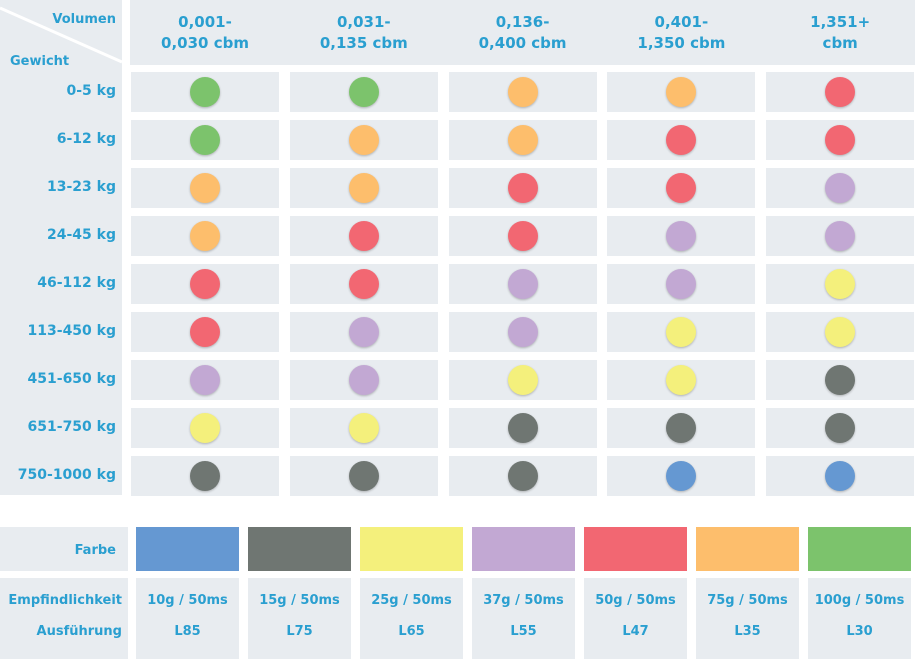  Describe the element at coordinates (61, 35) in the screenshot. I see `corner-divider` at that location.